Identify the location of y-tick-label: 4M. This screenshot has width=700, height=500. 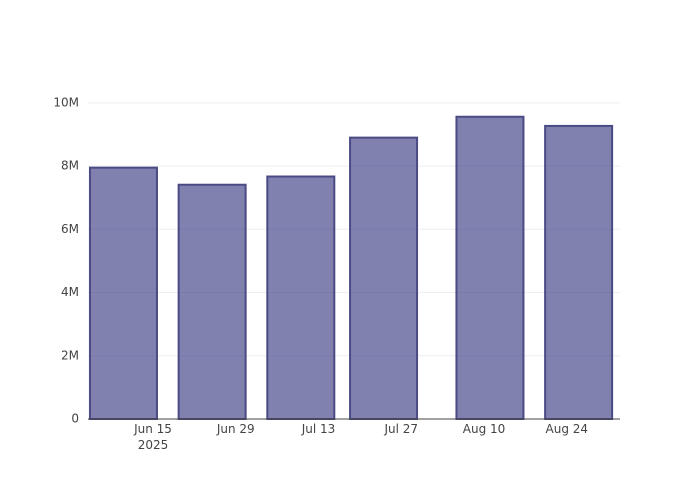
(70, 292).